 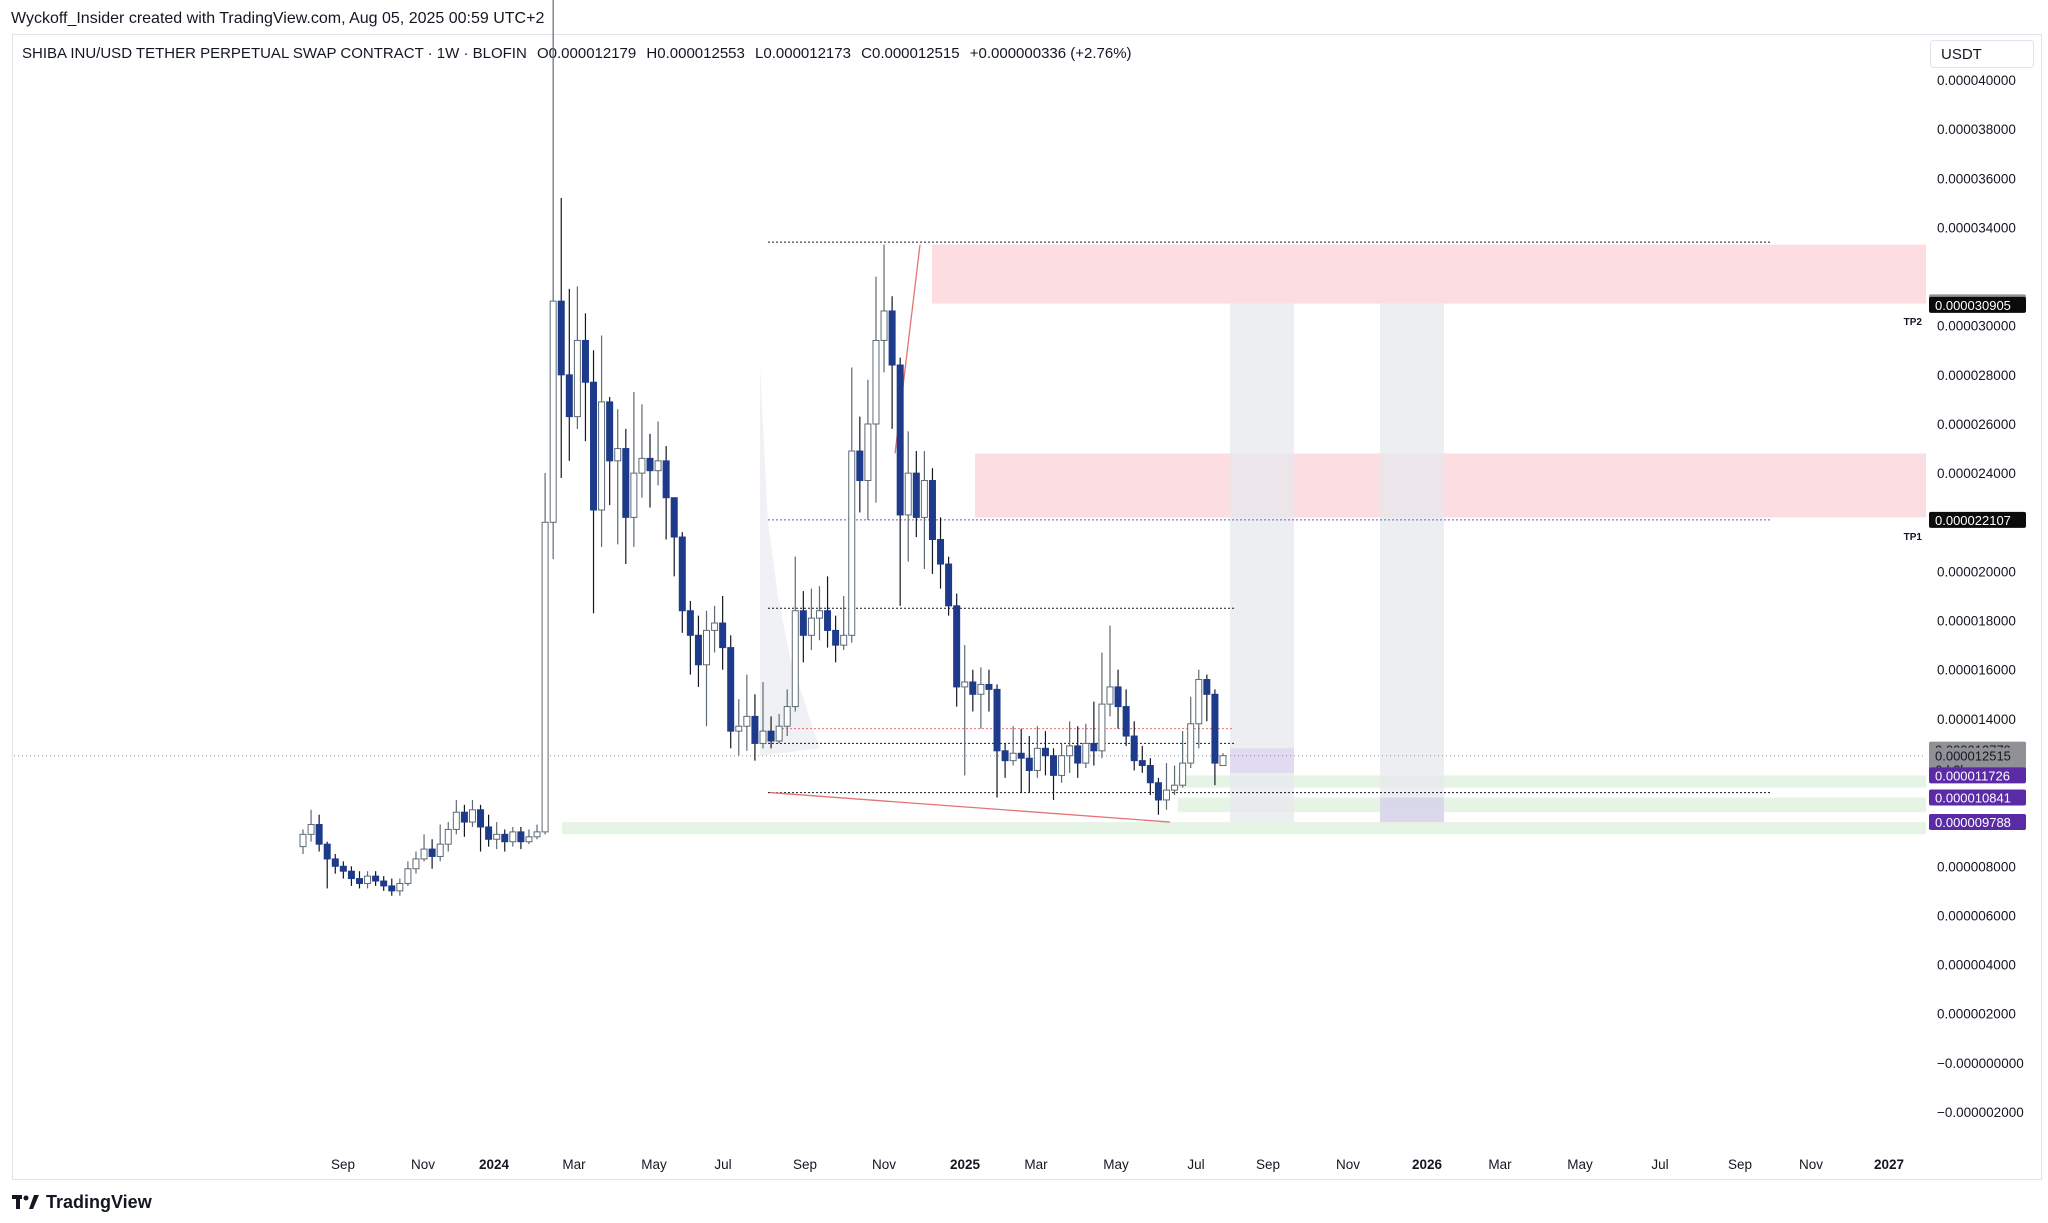 I want to click on price-tag-label: 0.000011726, so click(x=1972, y=775).